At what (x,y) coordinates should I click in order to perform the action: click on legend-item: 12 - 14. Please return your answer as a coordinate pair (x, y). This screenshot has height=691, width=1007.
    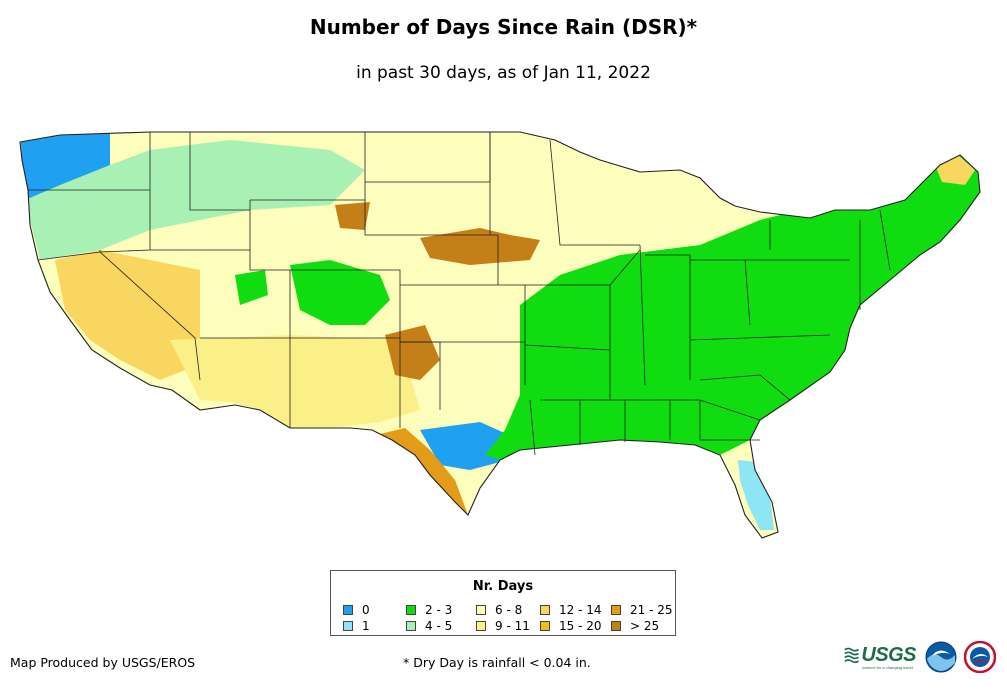
    Looking at the image, I should click on (571, 610).